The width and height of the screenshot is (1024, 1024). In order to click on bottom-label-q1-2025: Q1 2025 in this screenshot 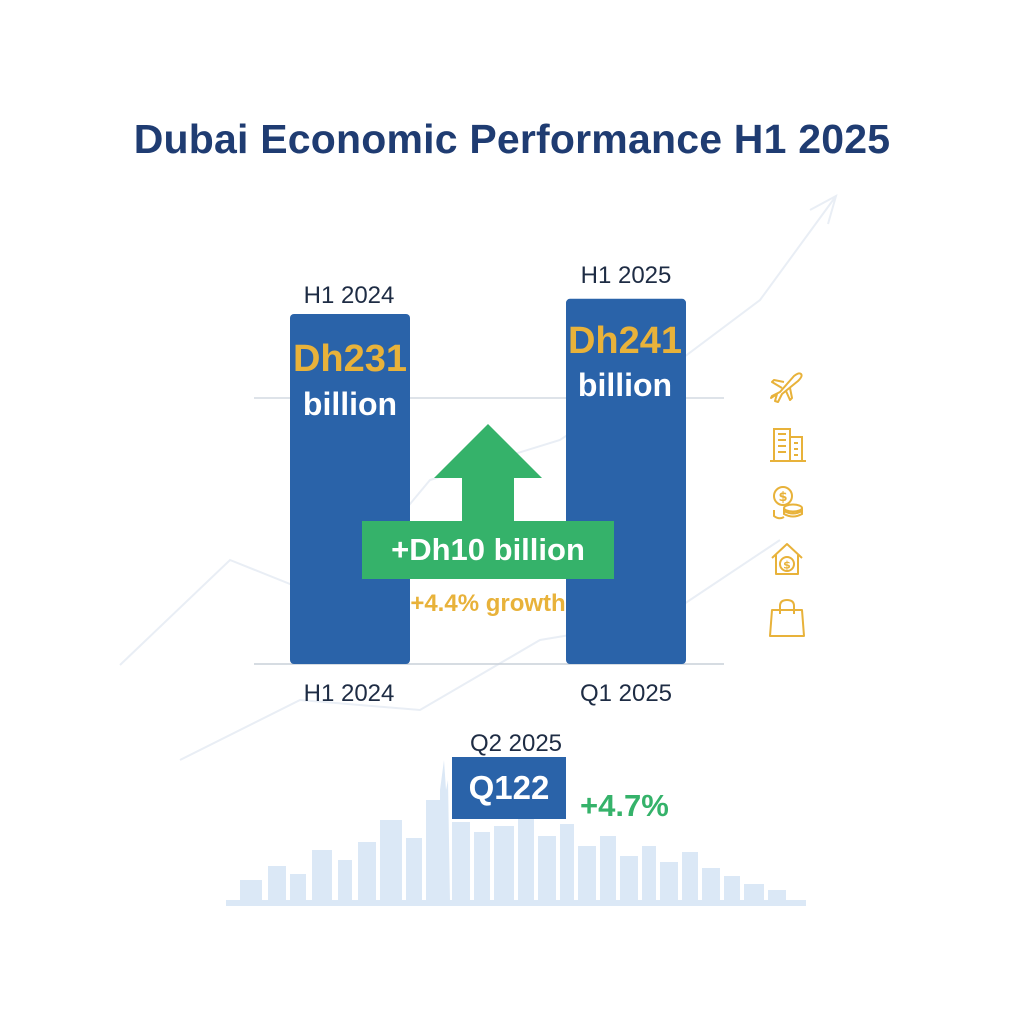, I will do `click(626, 693)`.